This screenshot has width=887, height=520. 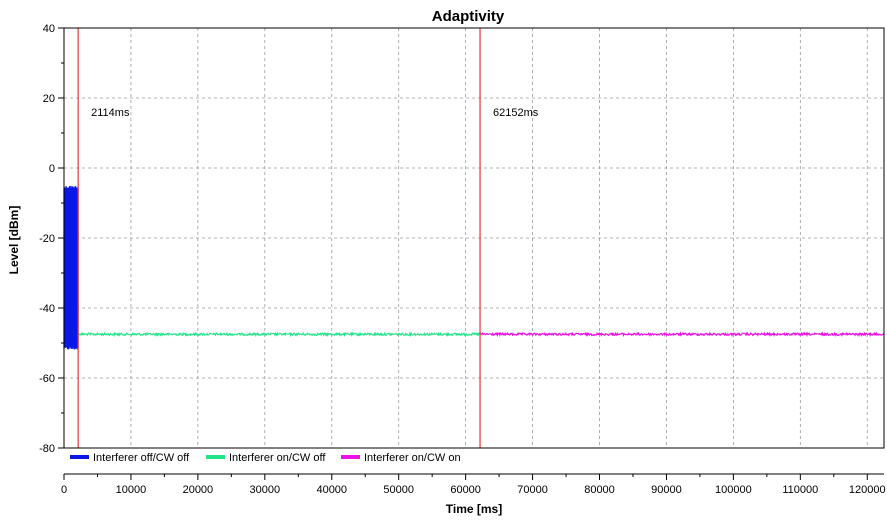 What do you see at coordinates (131, 490) in the screenshot?
I see `x-tick-label: 10000` at bounding box center [131, 490].